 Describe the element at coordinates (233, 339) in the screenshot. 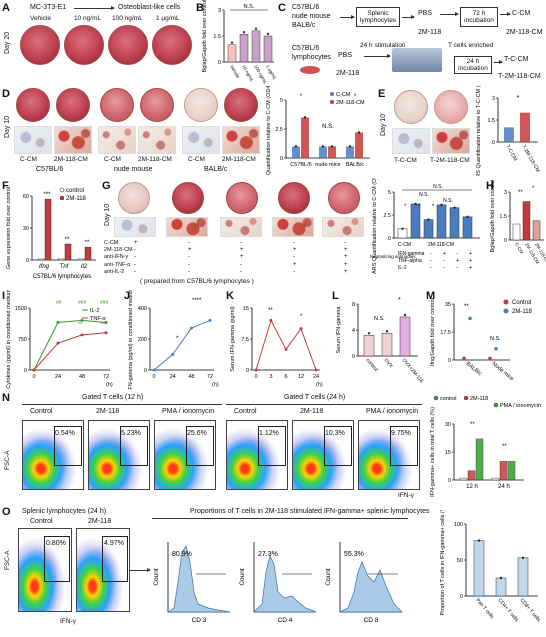

I see `k-ylabel: Serum IFN-gamma (pg/ml)` at that location.